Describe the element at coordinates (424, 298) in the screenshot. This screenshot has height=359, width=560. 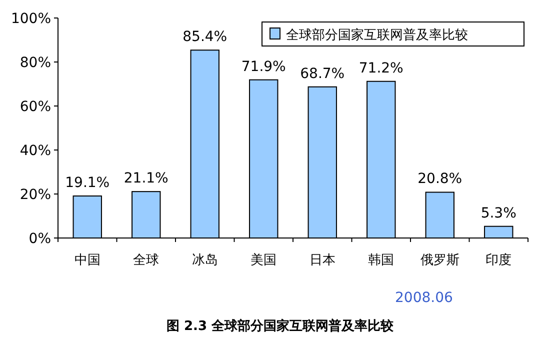
I see `text: 2008.06` at that location.